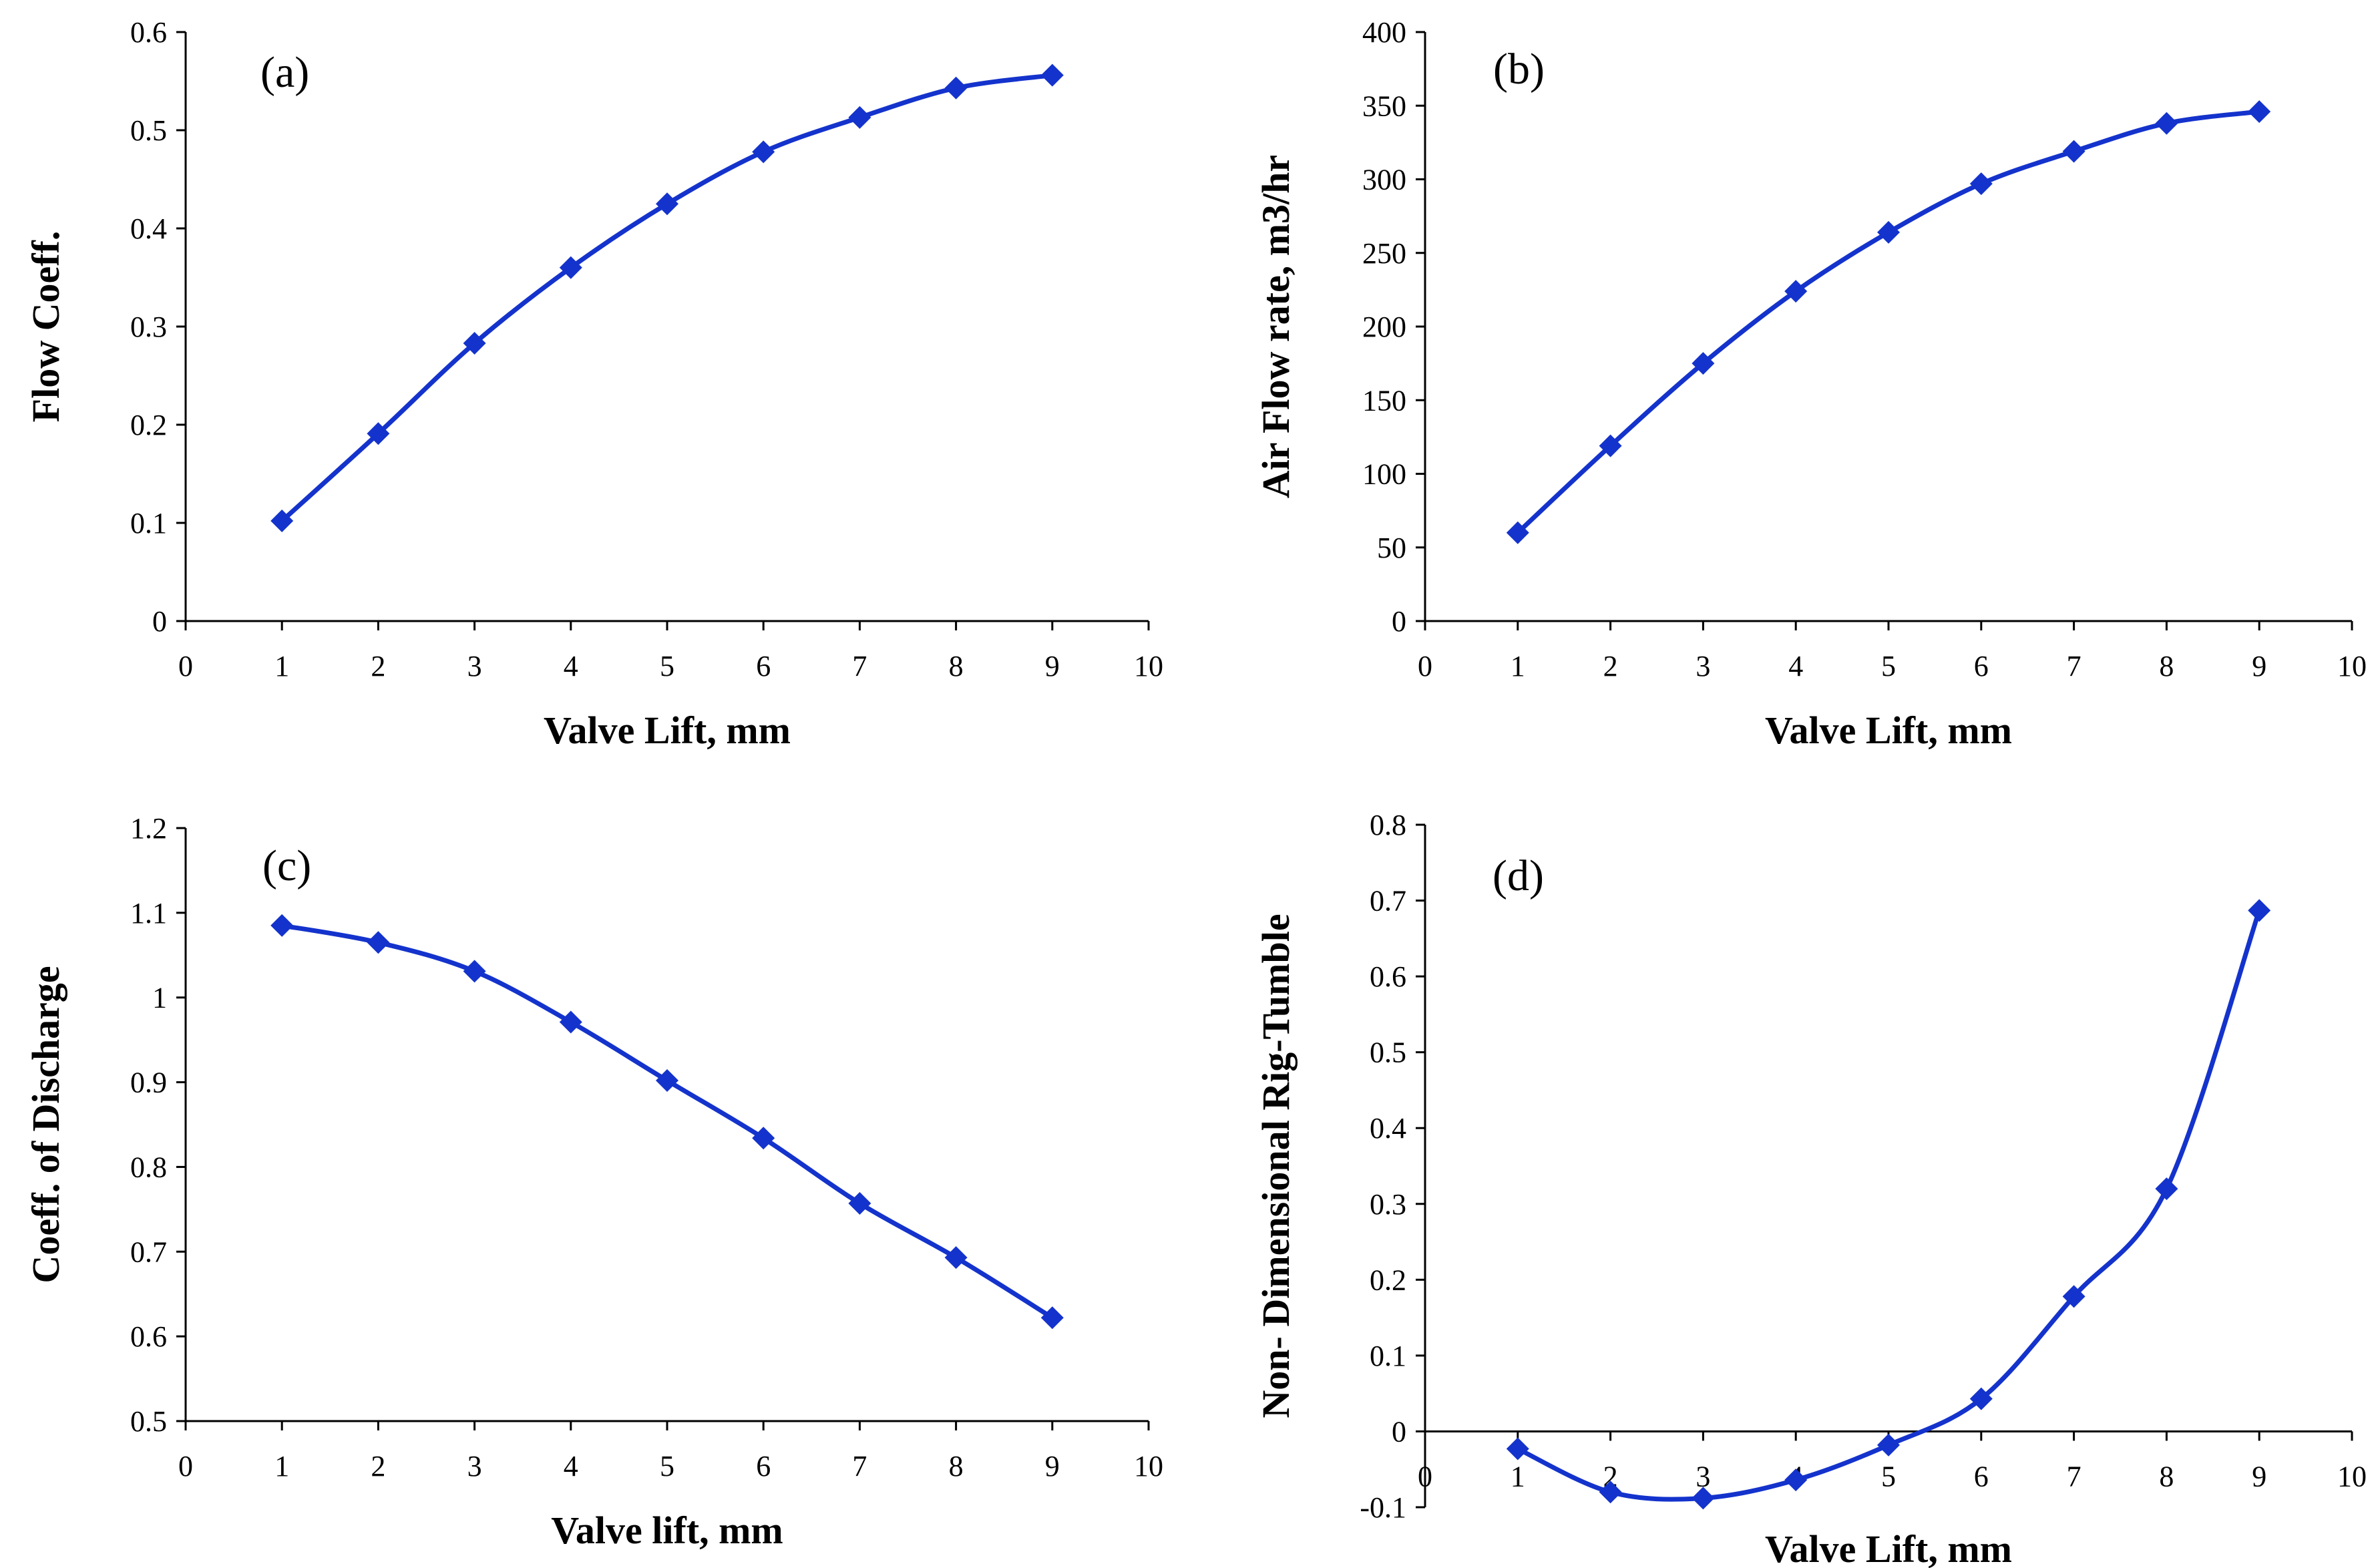 The width and height of the screenshot is (2378, 1568). I want to click on y-tick-label: 0.9, so click(148, 1082).